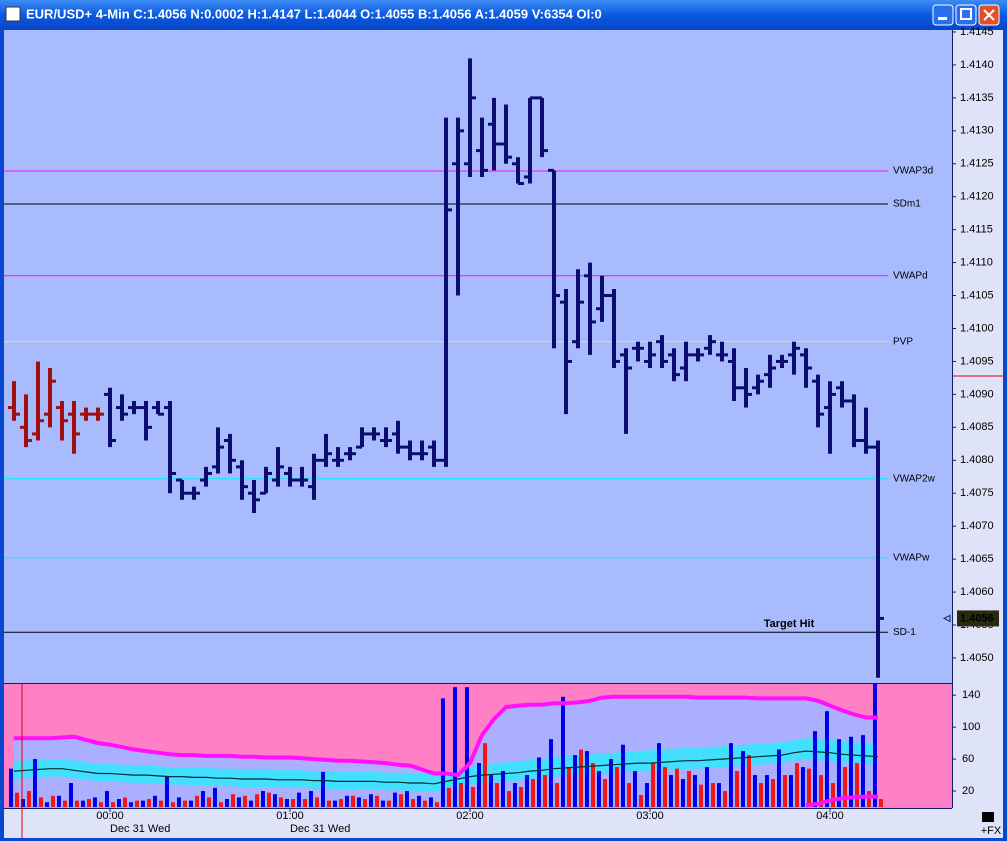  What do you see at coordinates (789, 624) in the screenshot?
I see `annotation: Target Hit` at bounding box center [789, 624].